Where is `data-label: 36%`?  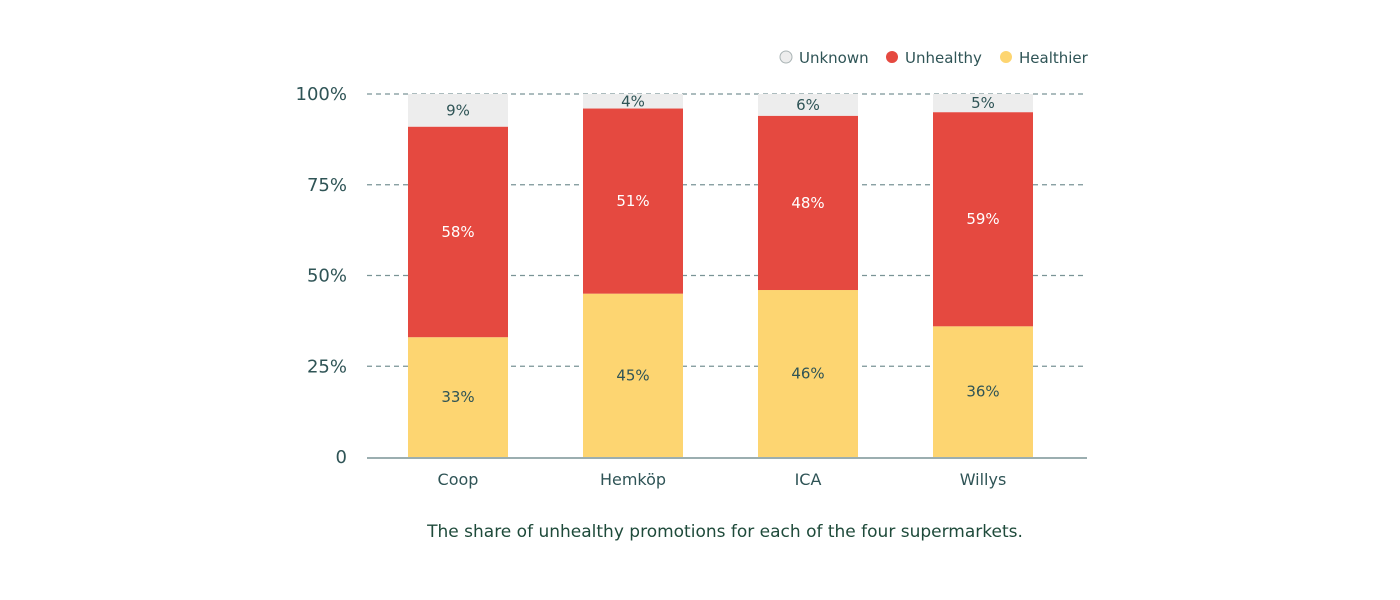 data-label: 36% is located at coordinates (982, 392).